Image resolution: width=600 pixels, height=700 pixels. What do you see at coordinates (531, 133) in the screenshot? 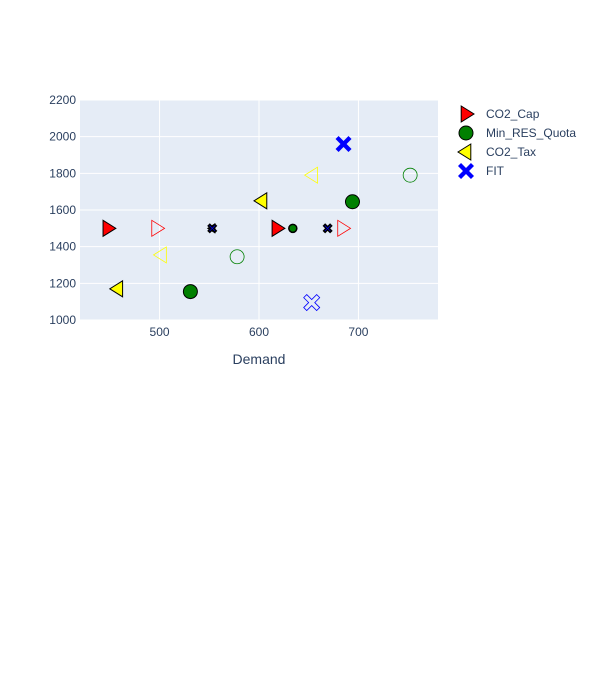
I see `legend-label: Min_RES_Quota` at bounding box center [531, 133].